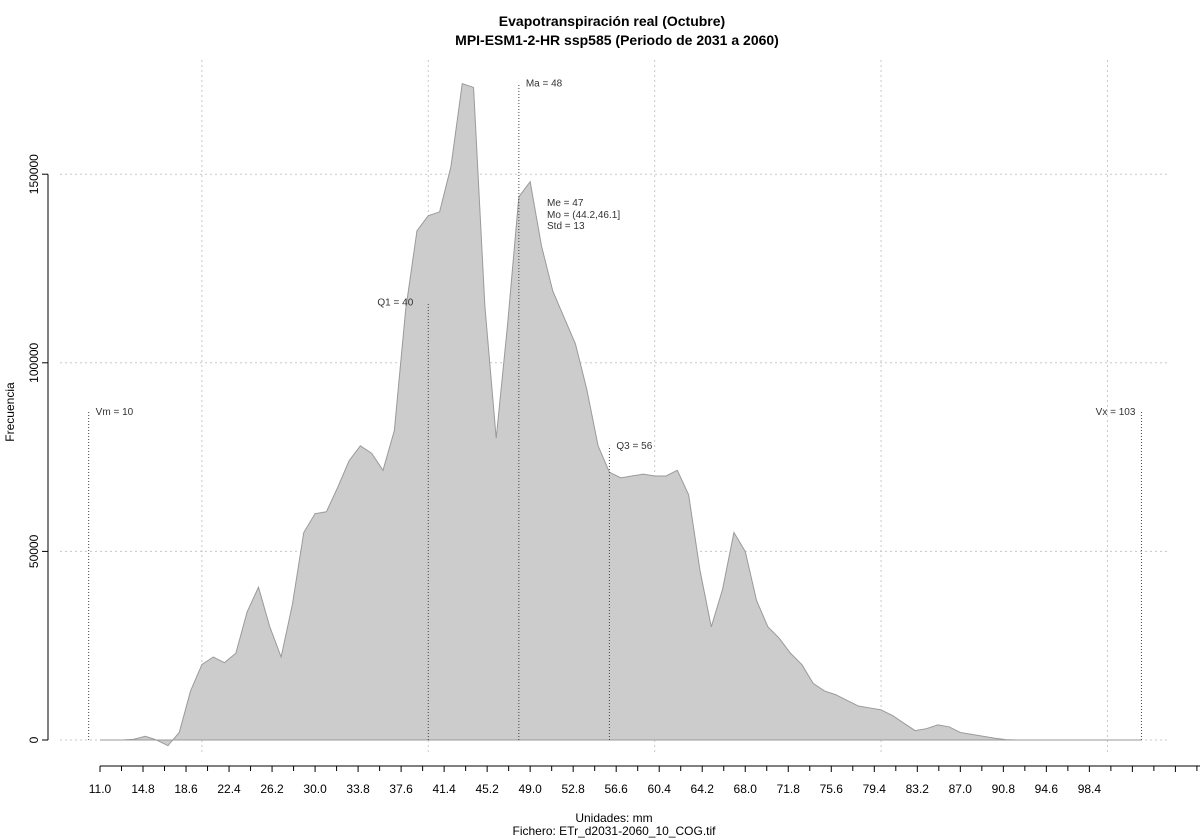  I want to click on marker-label: Vx = 103, so click(1116, 412).